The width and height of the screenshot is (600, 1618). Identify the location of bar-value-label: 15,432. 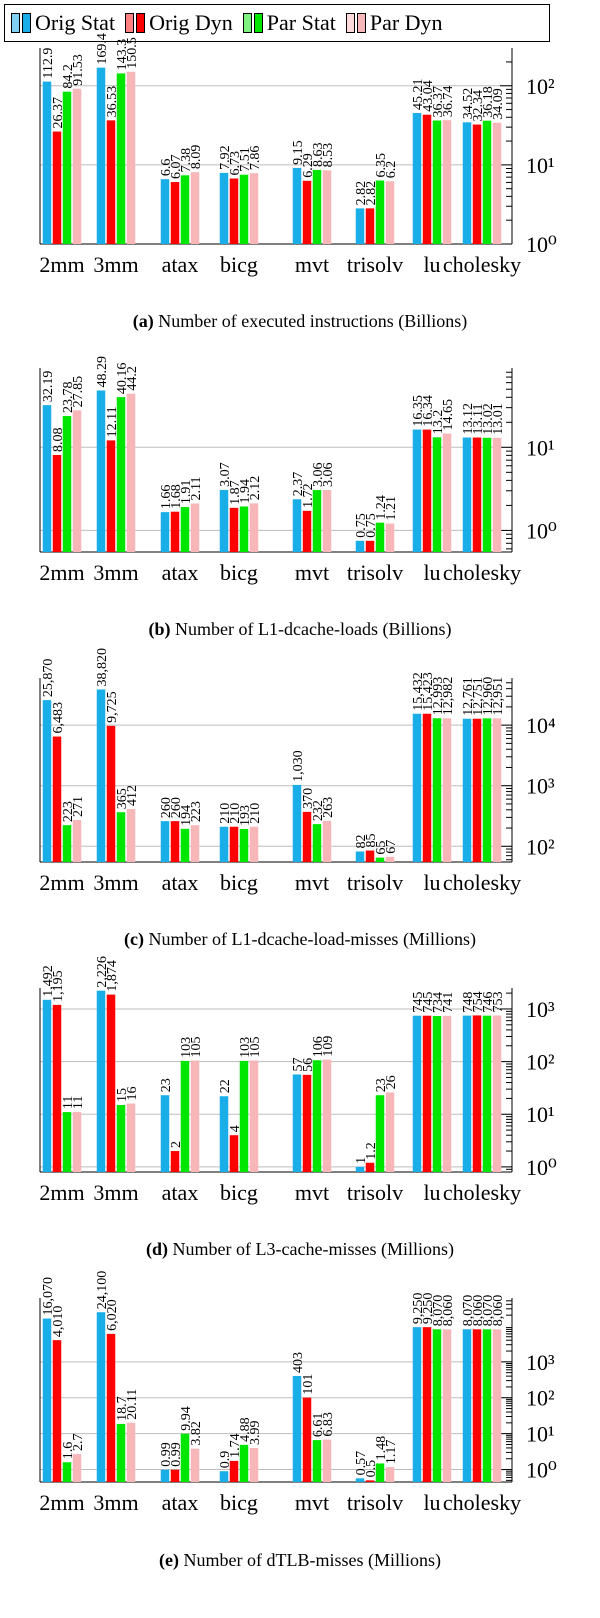
(418, 691).